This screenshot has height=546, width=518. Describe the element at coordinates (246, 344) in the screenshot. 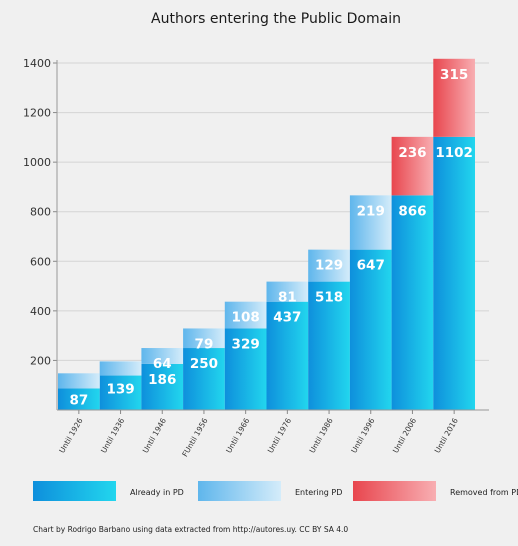

I see `data-label: 329` at that location.